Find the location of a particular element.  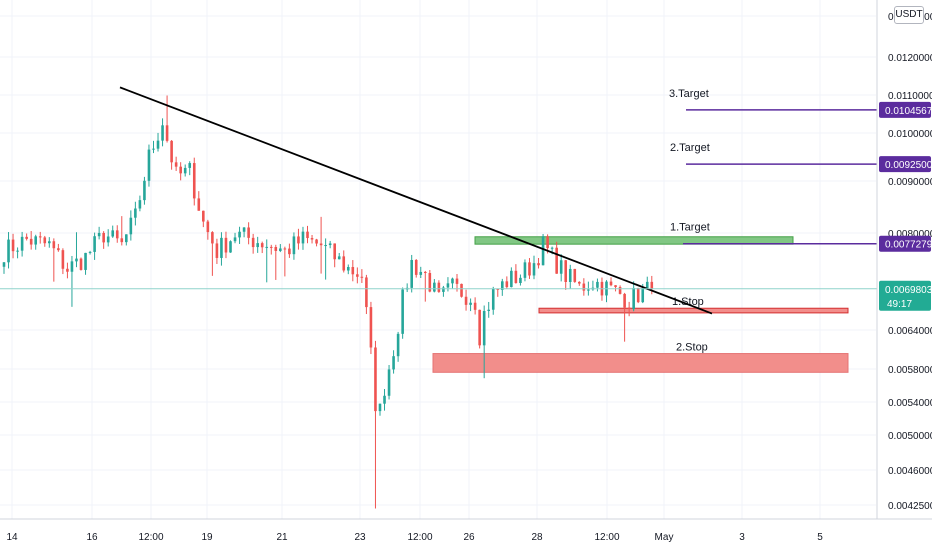

x-tick-label: May is located at coordinates (664, 537).